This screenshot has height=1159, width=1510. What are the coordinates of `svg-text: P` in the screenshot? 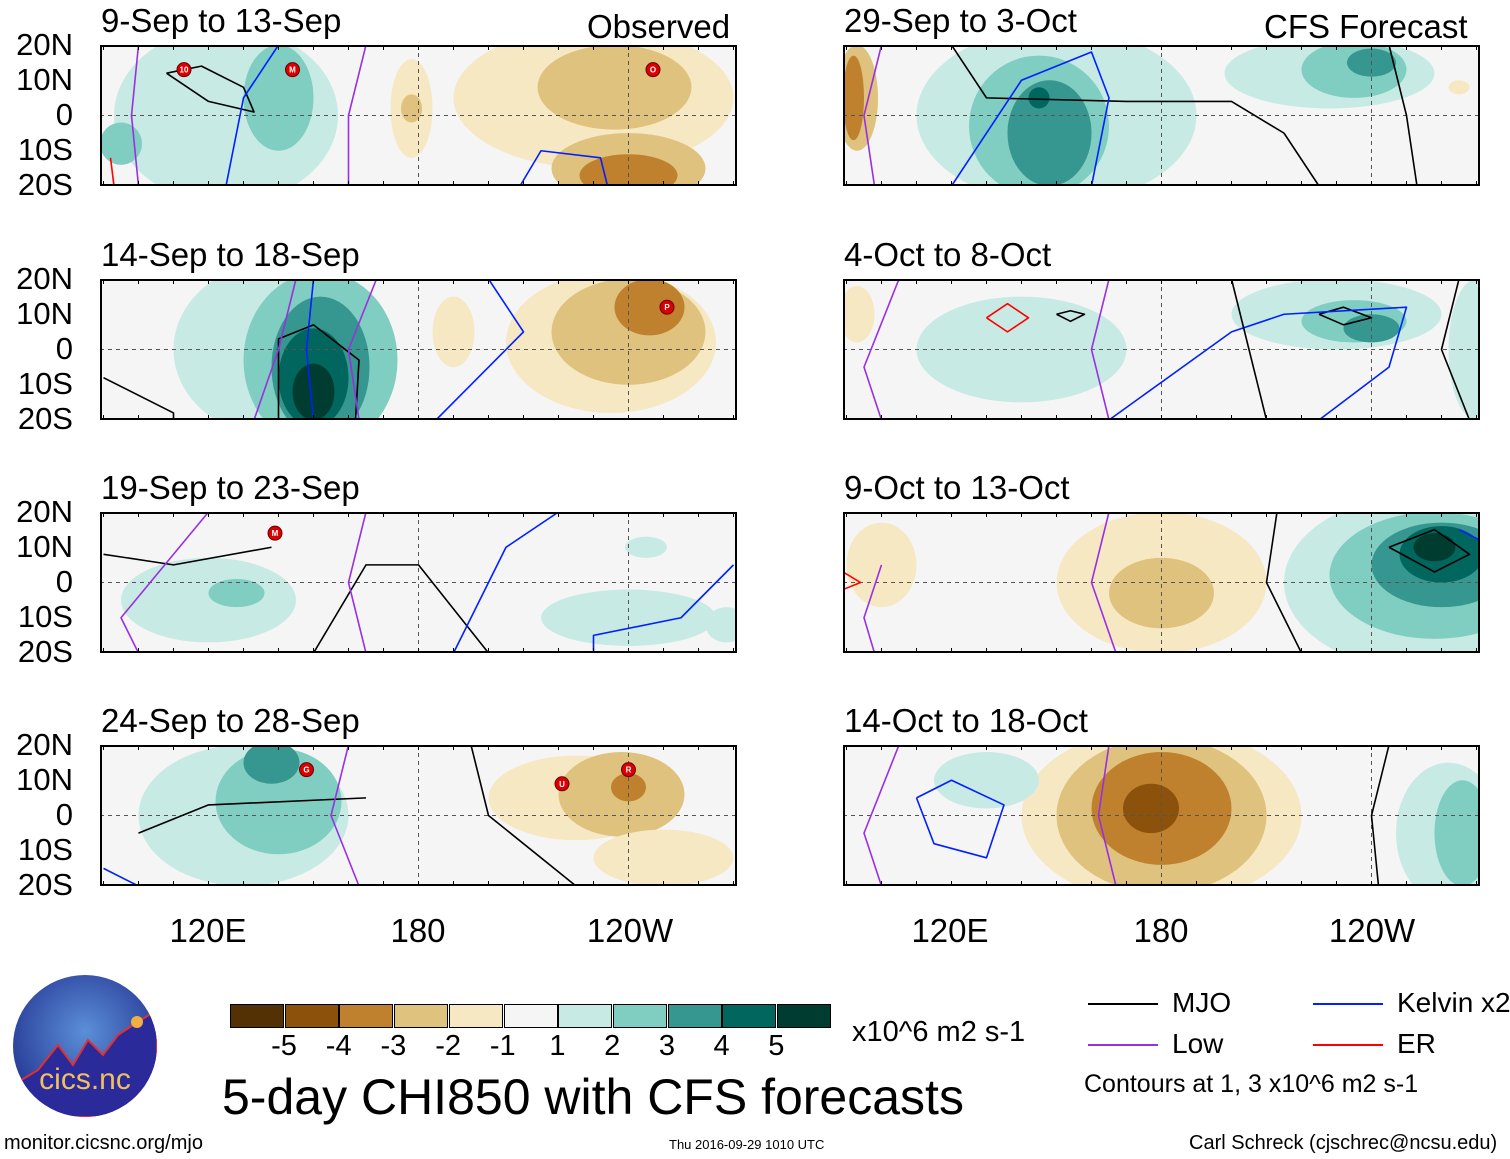 It's located at (667, 307).